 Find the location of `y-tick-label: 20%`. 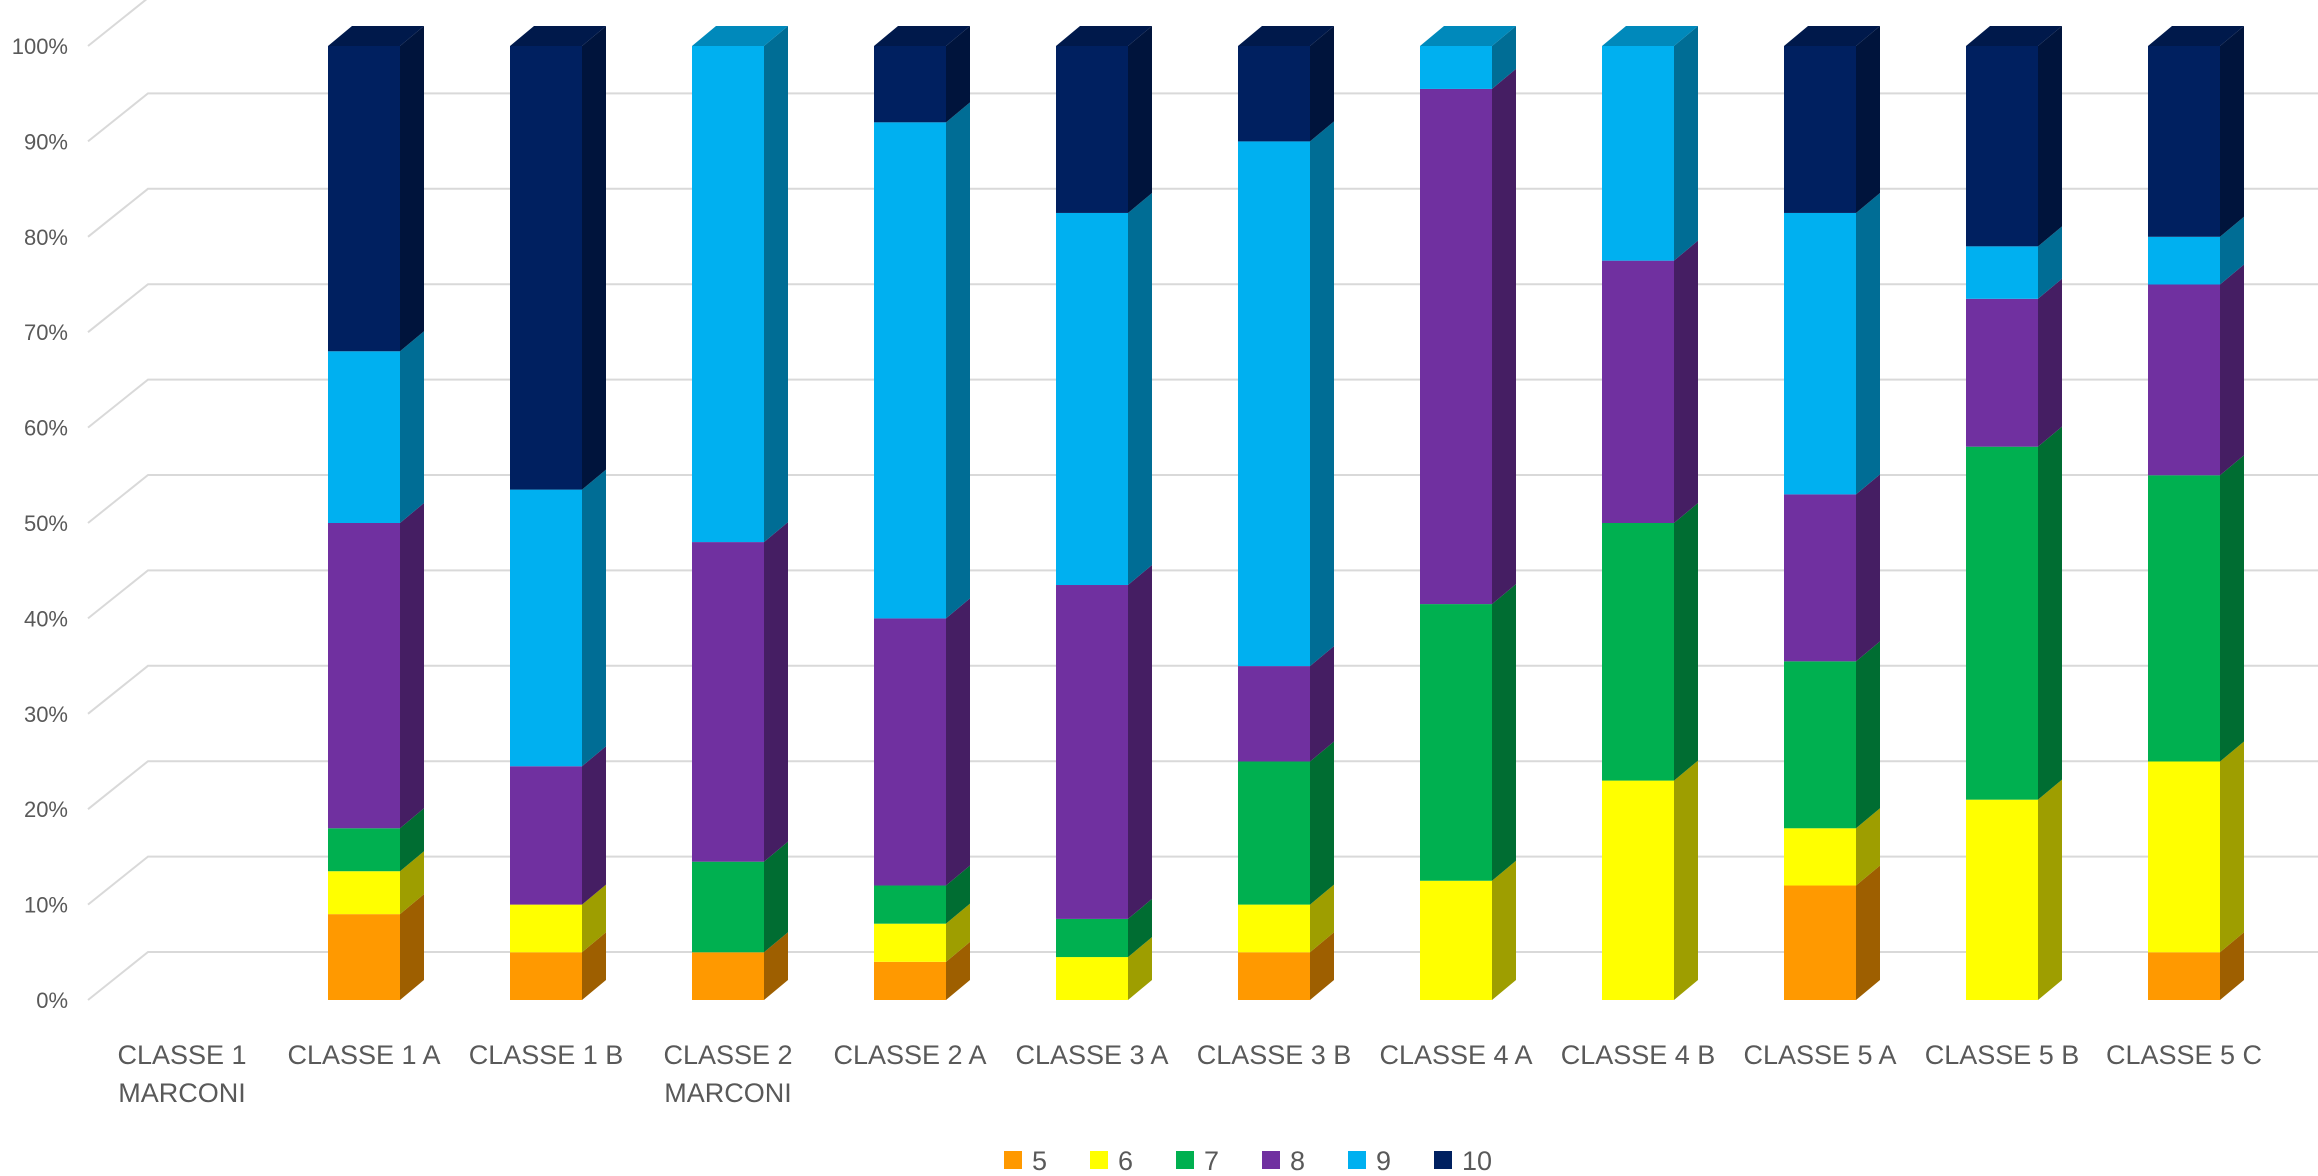

y-tick-label: 20% is located at coordinates (46, 809).